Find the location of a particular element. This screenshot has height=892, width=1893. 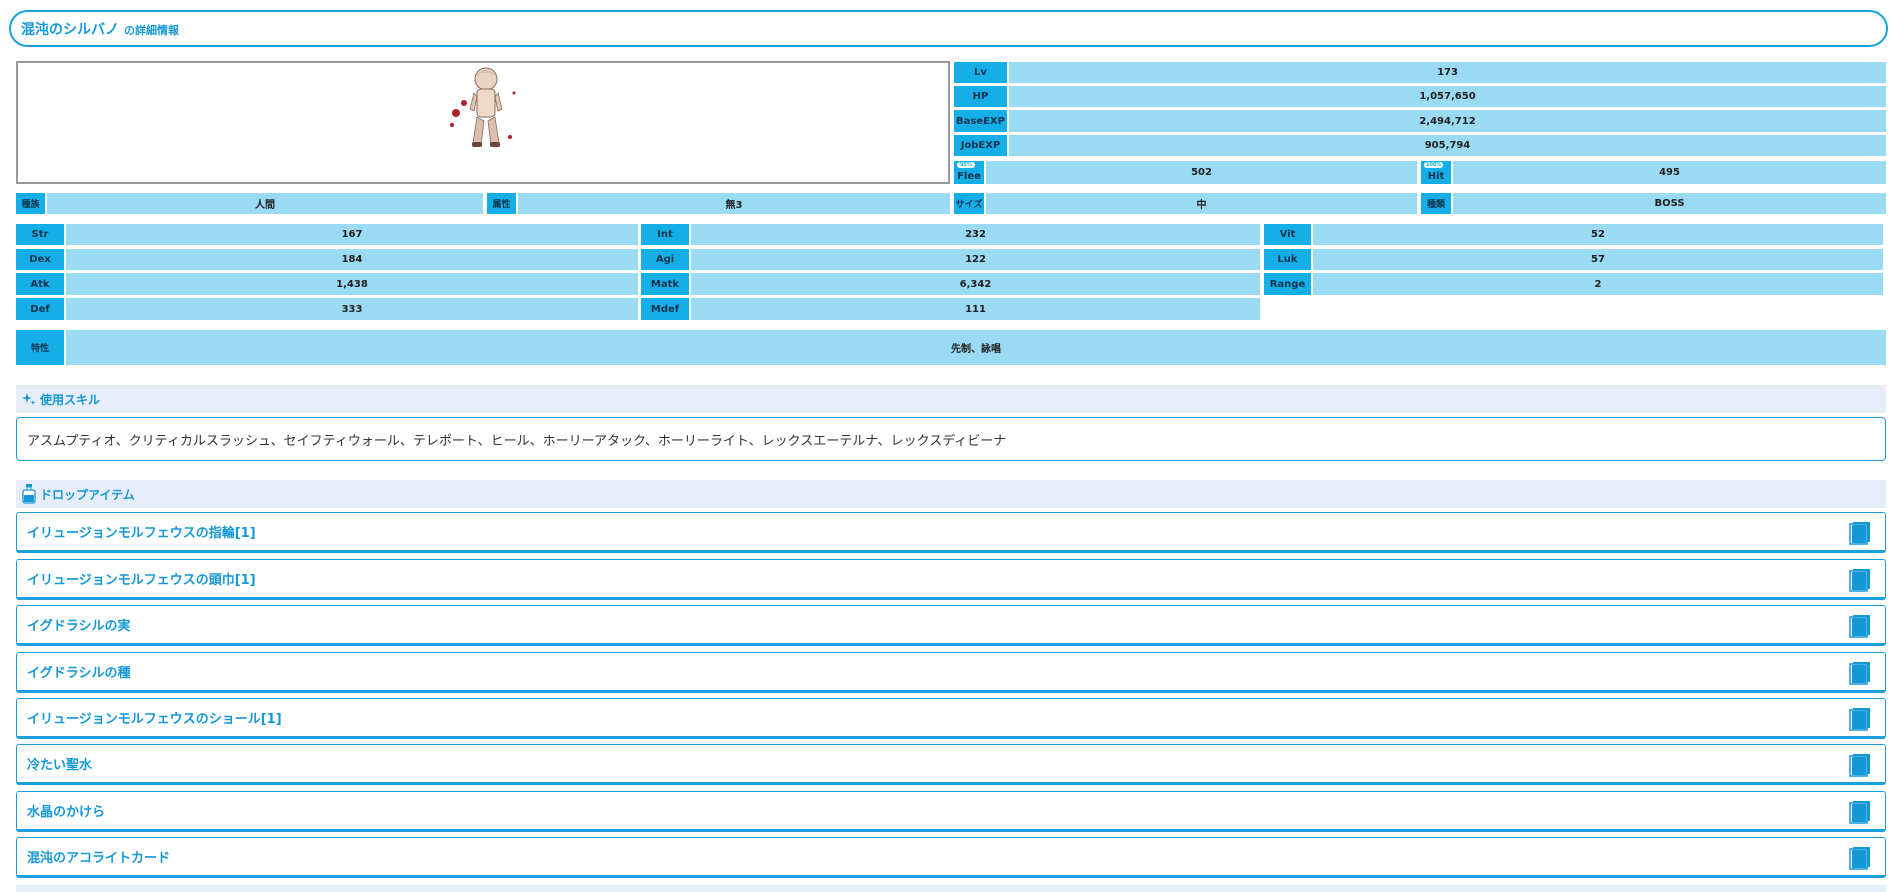

job-exp-label: JobEXP is located at coordinates (980, 145).